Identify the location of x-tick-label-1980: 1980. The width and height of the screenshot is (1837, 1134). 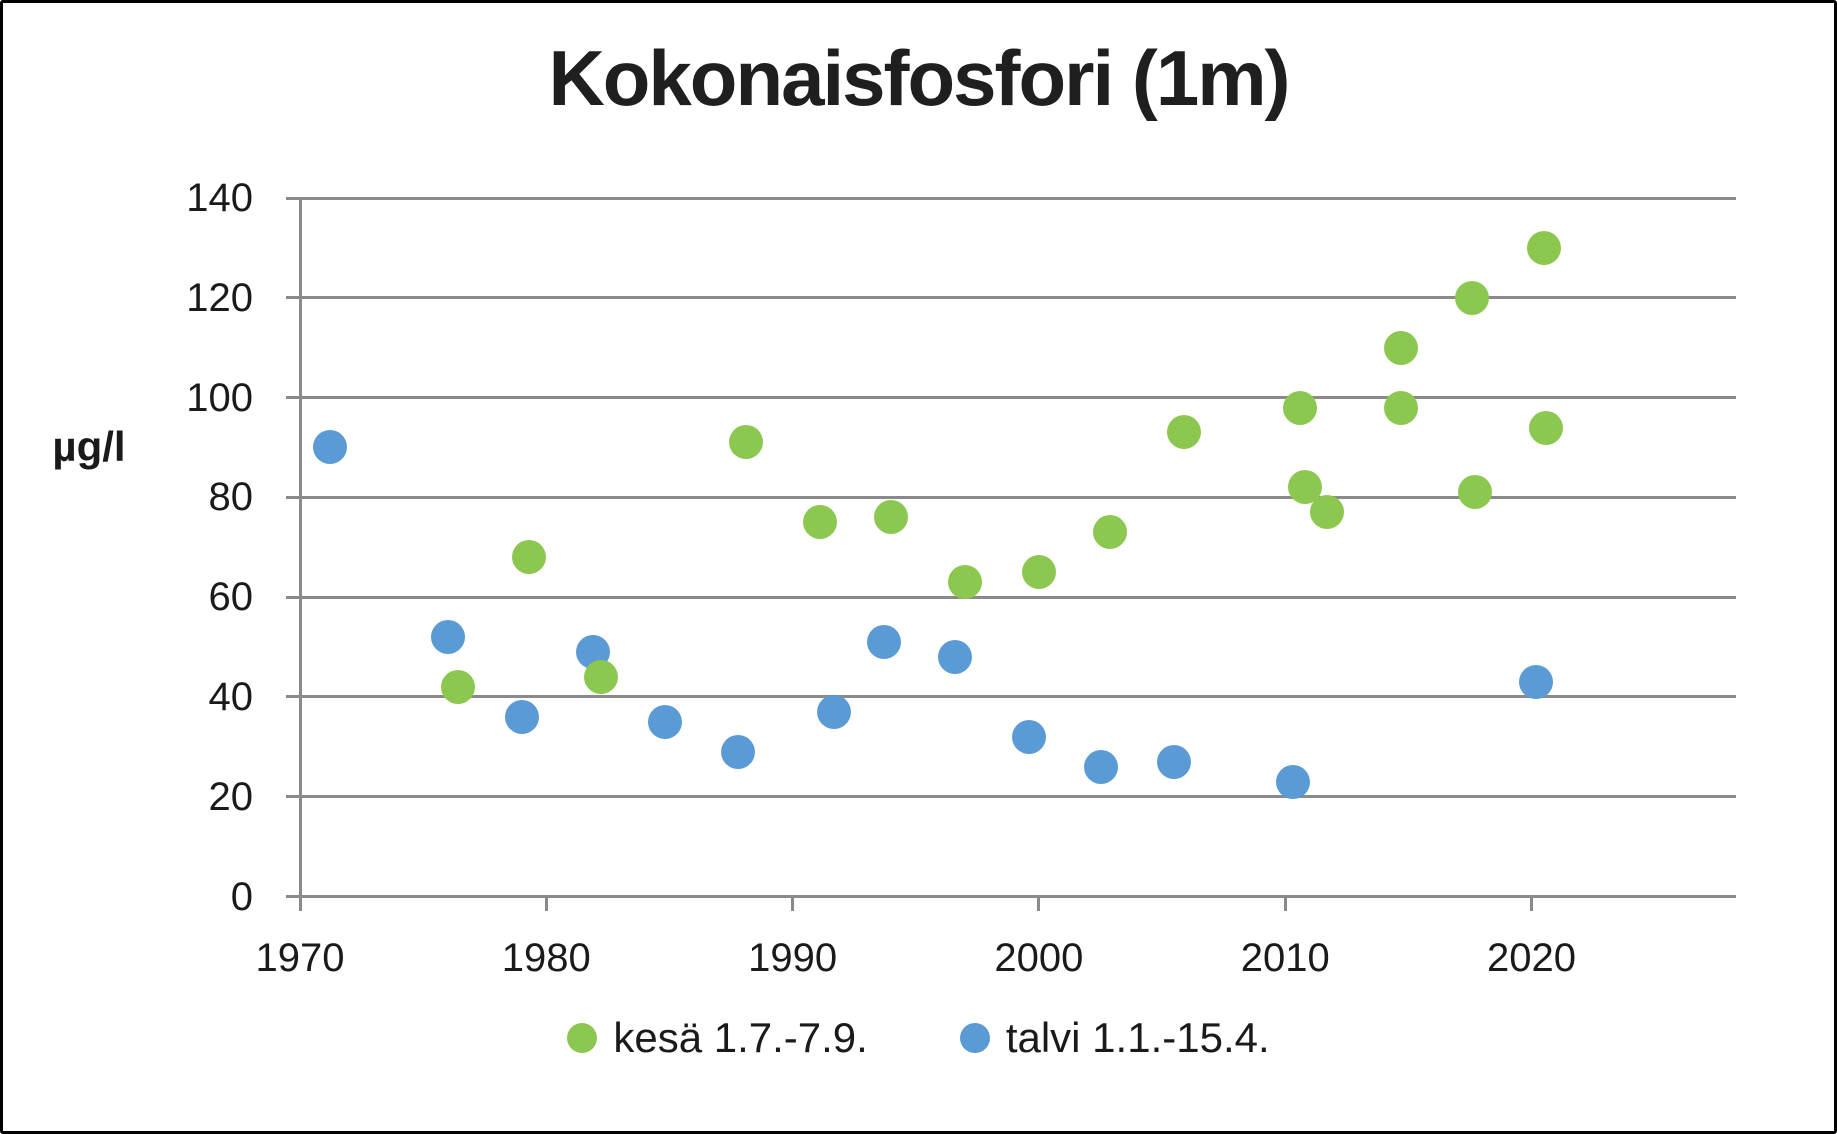
(546, 958).